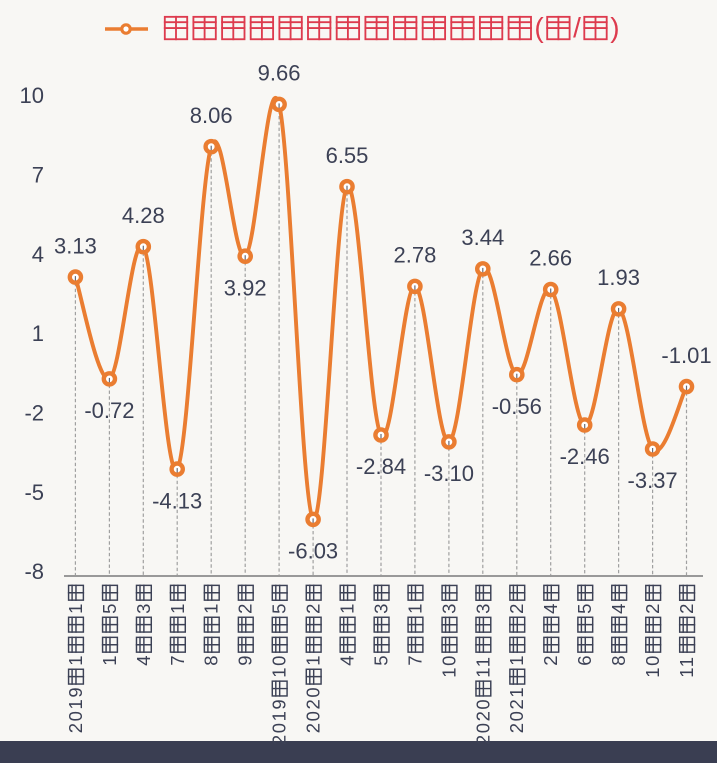  I want to click on svg-text: 2021, so click(516, 709).